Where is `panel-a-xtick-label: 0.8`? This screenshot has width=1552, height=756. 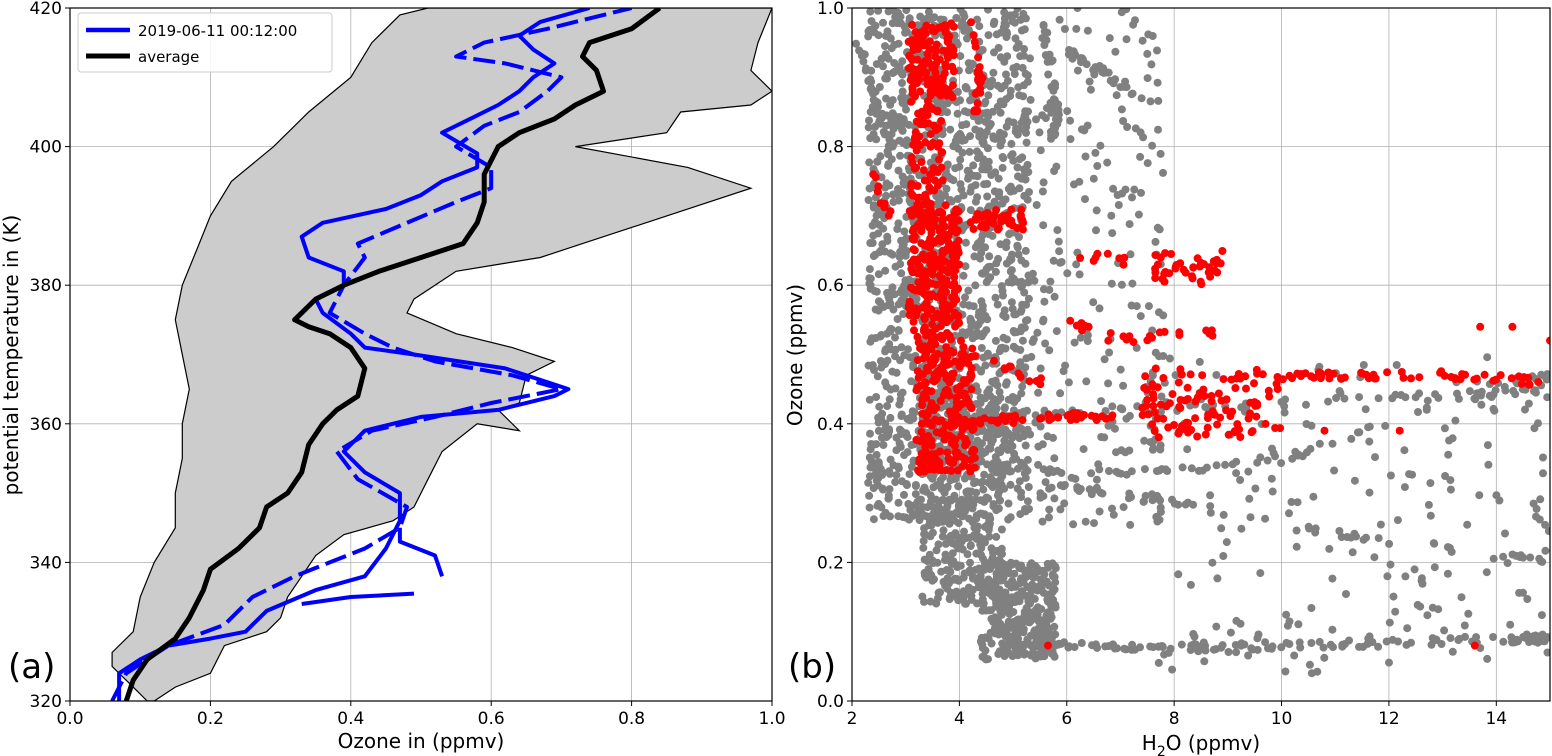 panel-a-xtick-label: 0.8 is located at coordinates (631, 719).